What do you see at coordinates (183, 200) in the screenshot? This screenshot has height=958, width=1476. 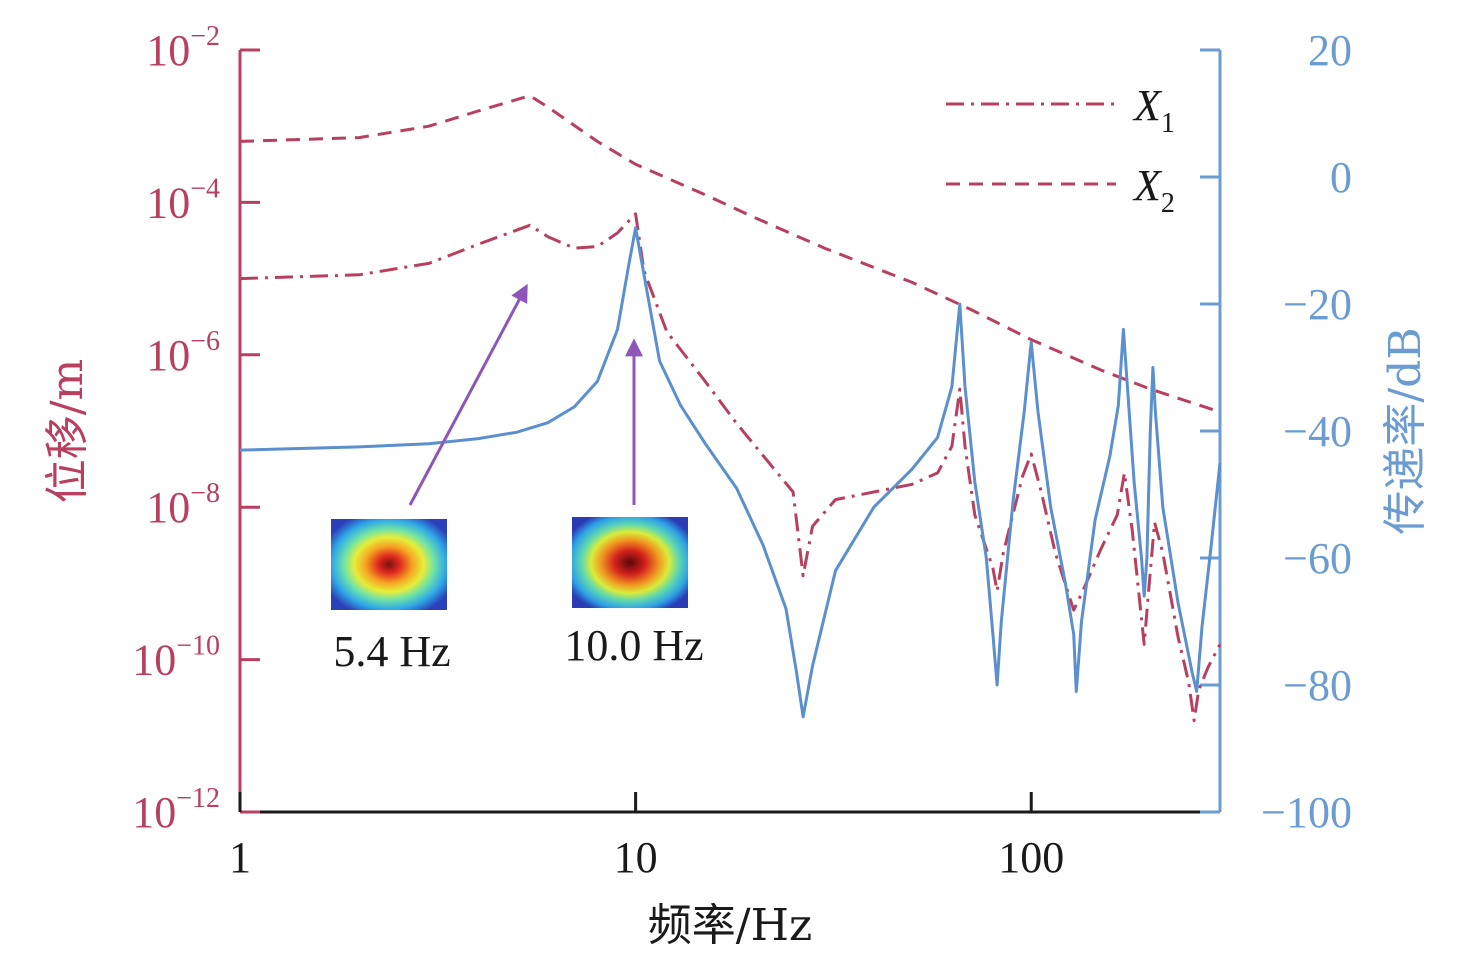 I see `left-tick-label: 10⁻⁴` at bounding box center [183, 200].